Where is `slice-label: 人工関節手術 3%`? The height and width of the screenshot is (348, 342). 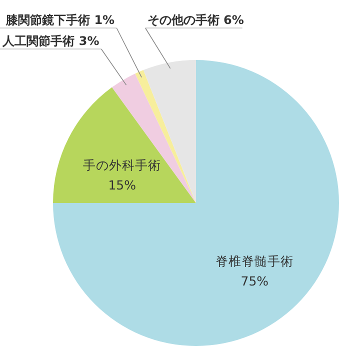 slice-label: 人工関節手術 3% is located at coordinates (51, 41).